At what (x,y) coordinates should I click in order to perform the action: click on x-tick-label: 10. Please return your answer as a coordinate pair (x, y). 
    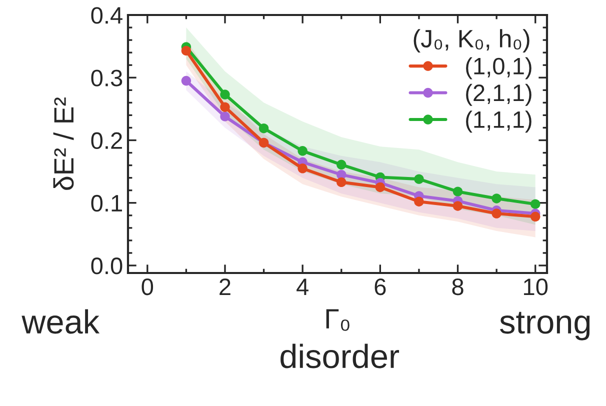
    Looking at the image, I should click on (536, 287).